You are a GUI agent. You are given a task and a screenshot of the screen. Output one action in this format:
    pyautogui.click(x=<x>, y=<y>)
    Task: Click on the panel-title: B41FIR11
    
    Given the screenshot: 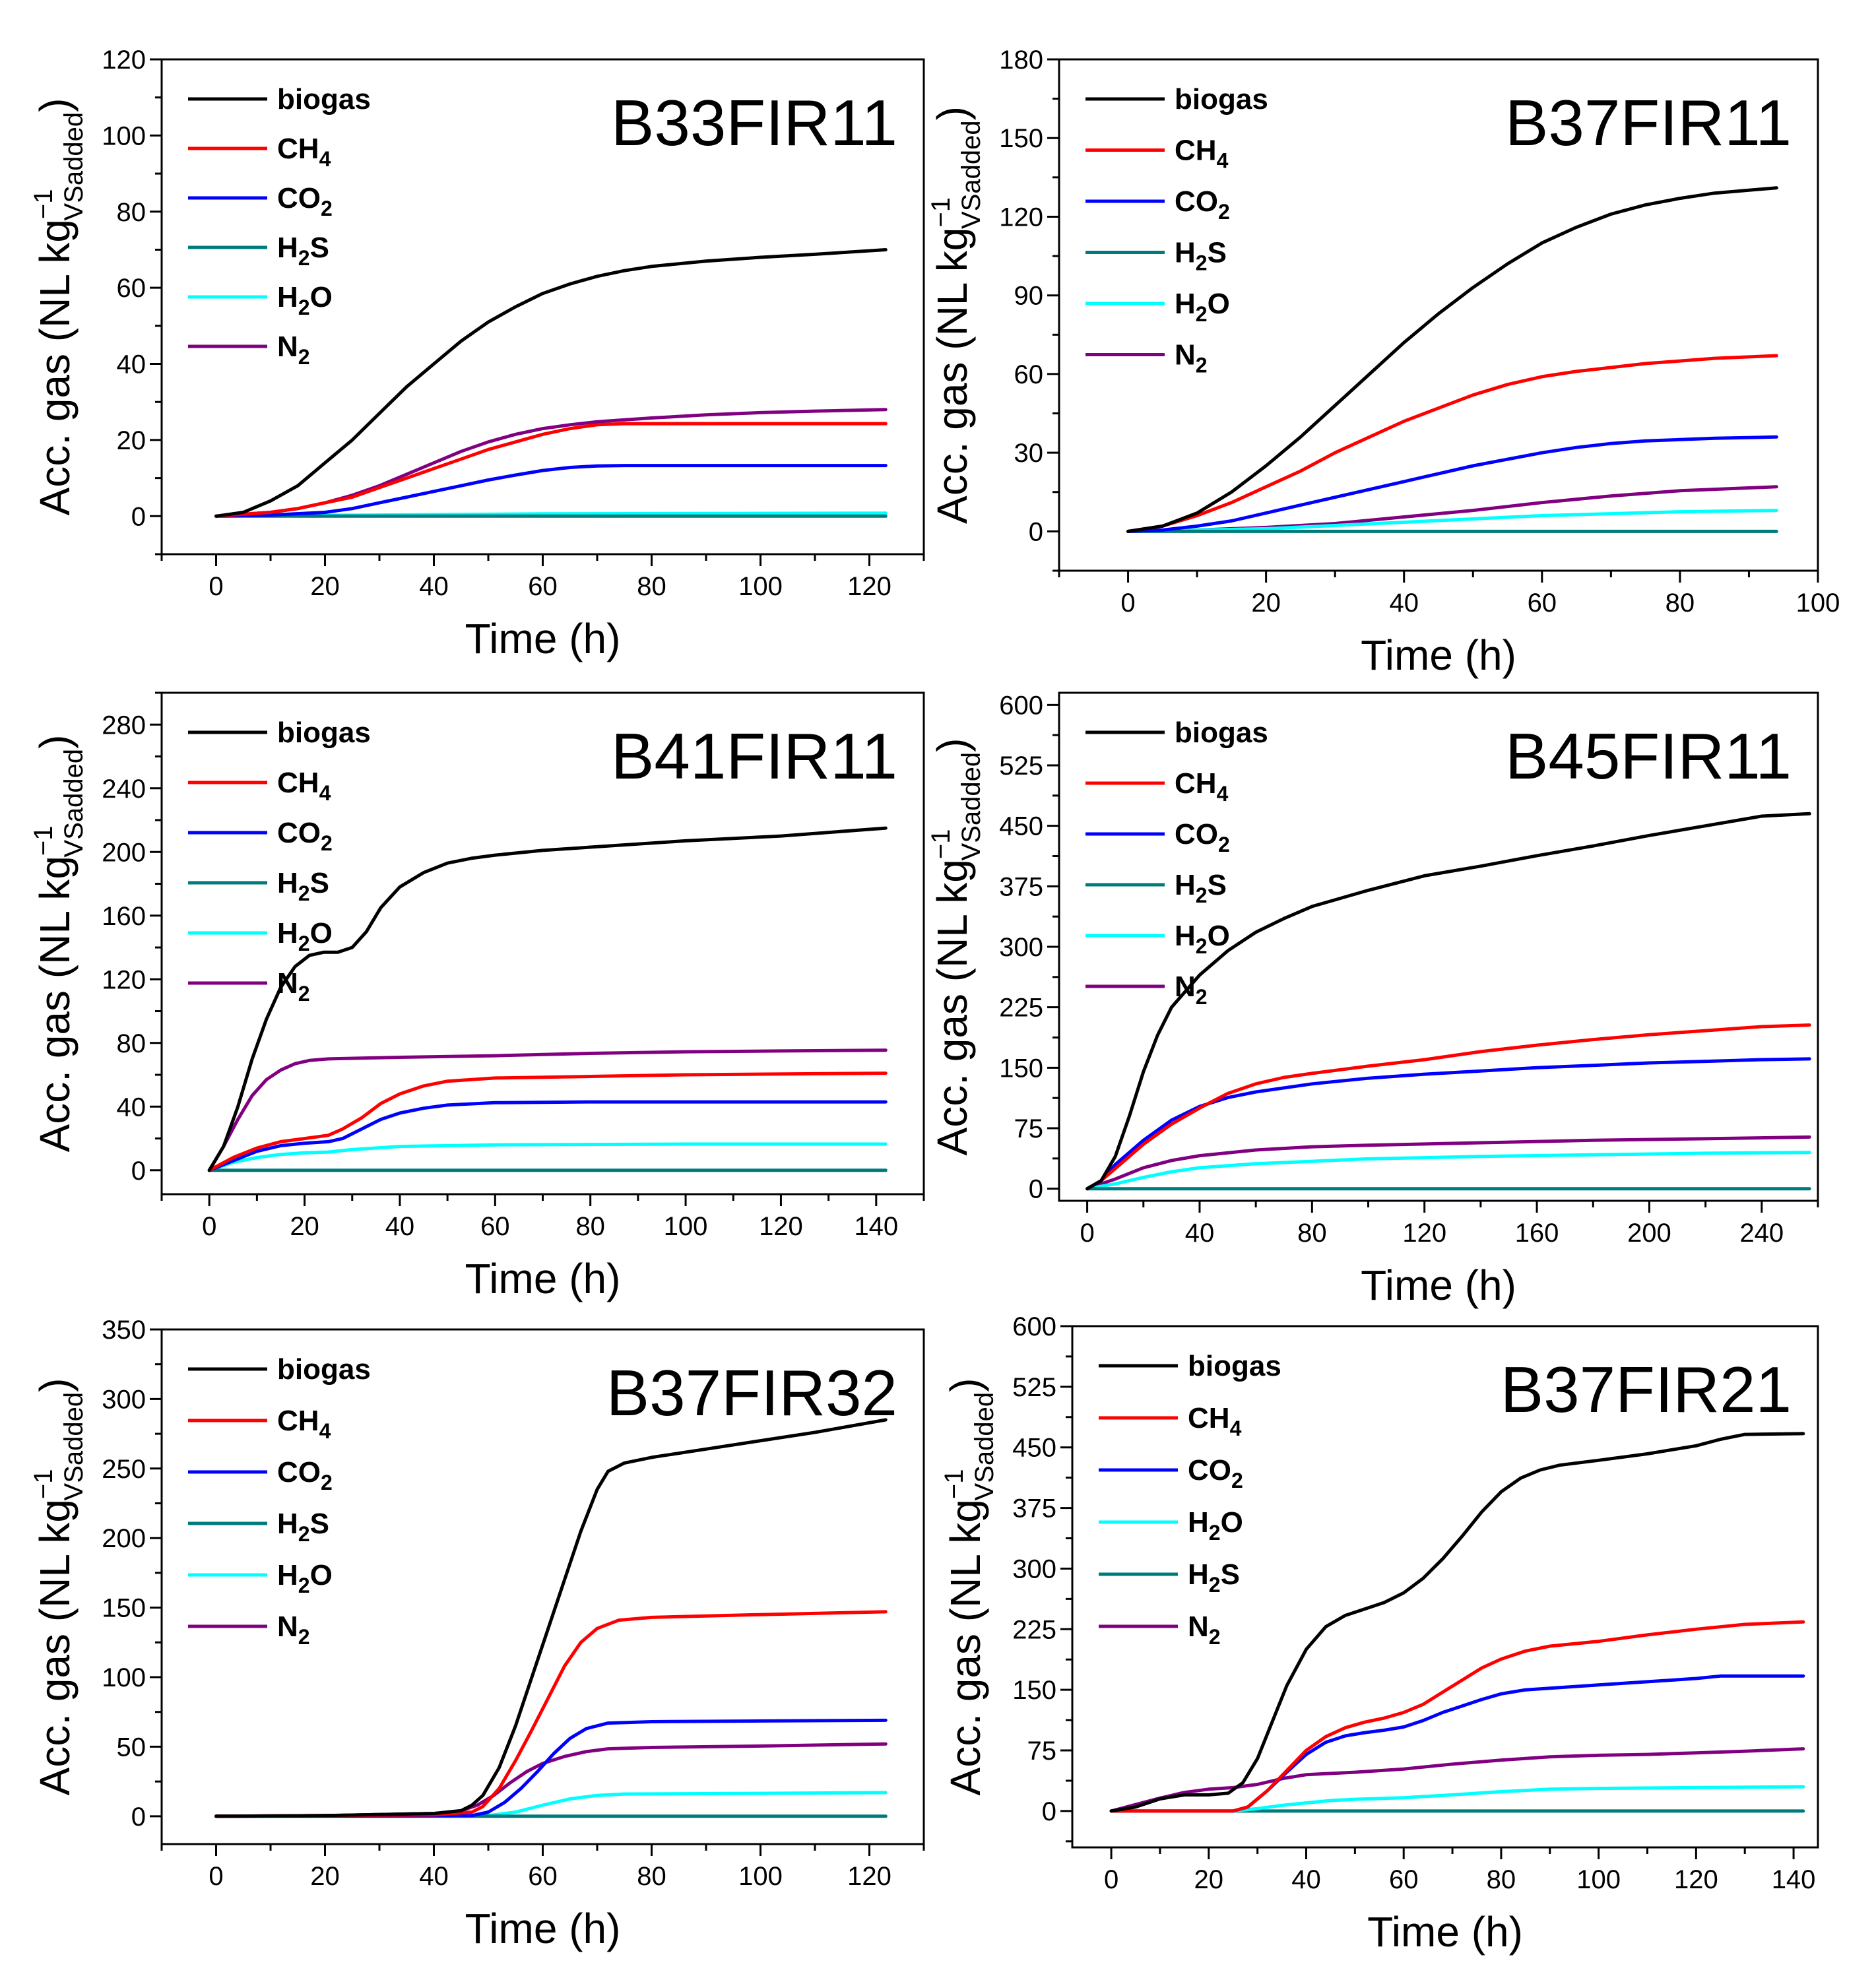 What is the action you would take?
    pyautogui.click(x=754, y=756)
    